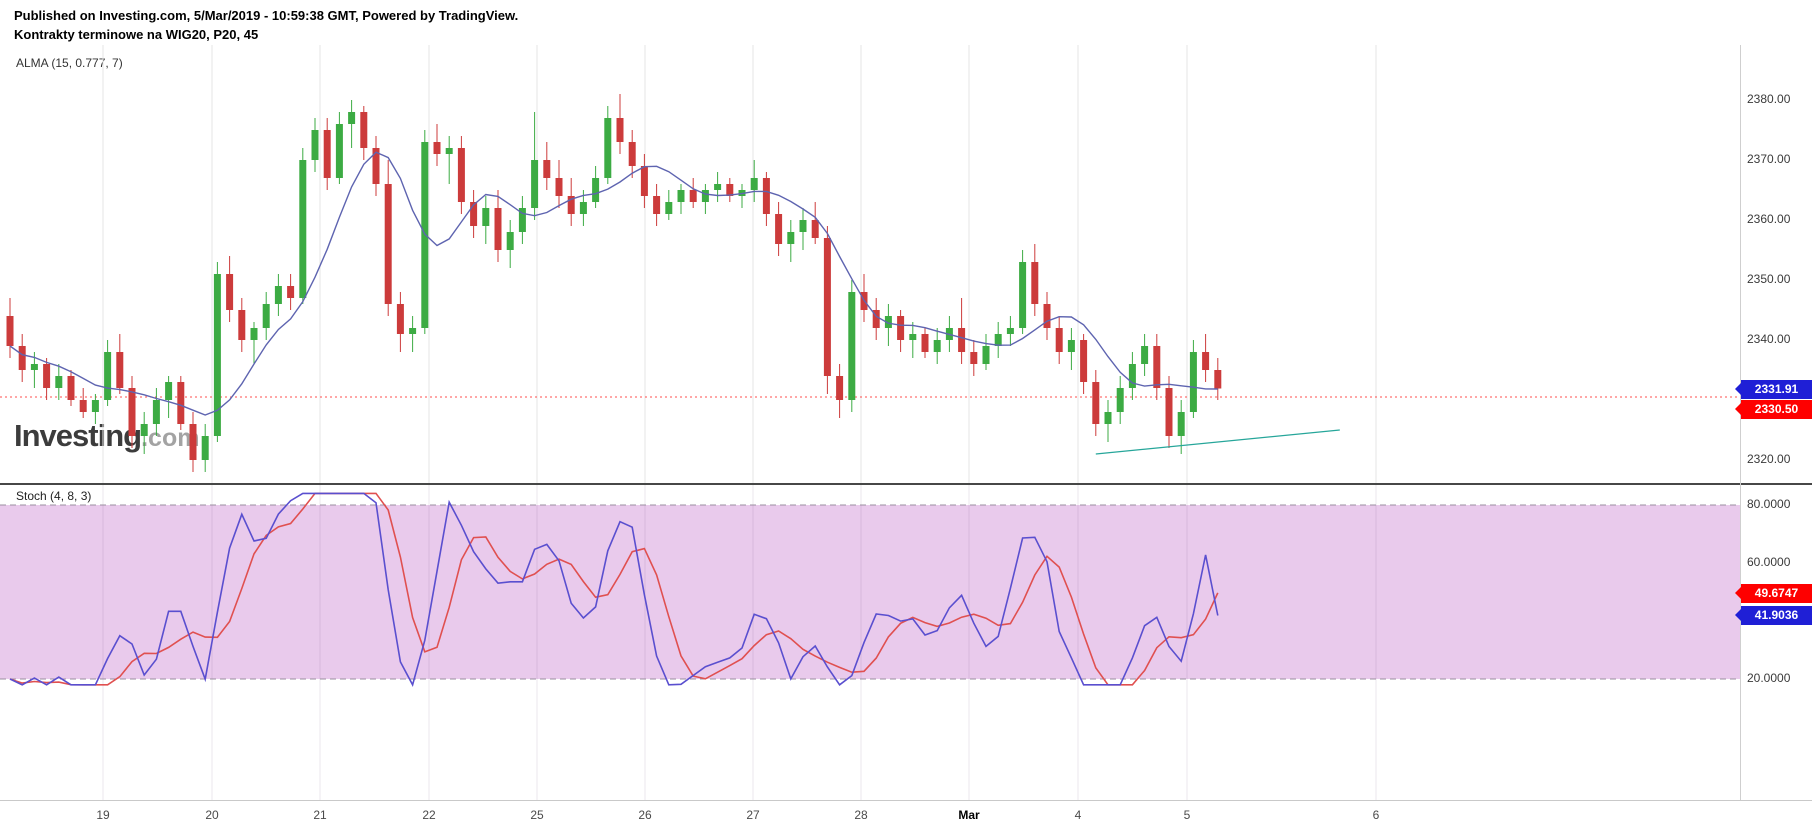 Image resolution: width=1812 pixels, height=838 pixels. Describe the element at coordinates (320, 815) in the screenshot. I see `time-axis-label: 21` at that location.